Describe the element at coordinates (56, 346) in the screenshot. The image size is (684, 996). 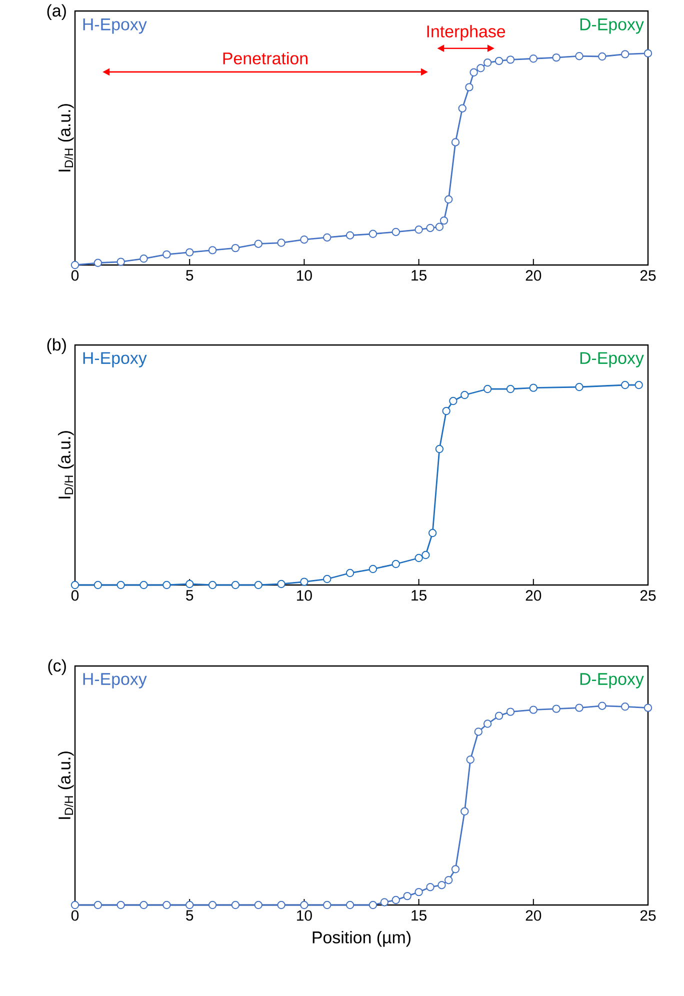
I see `chart-title: (b)` at that location.